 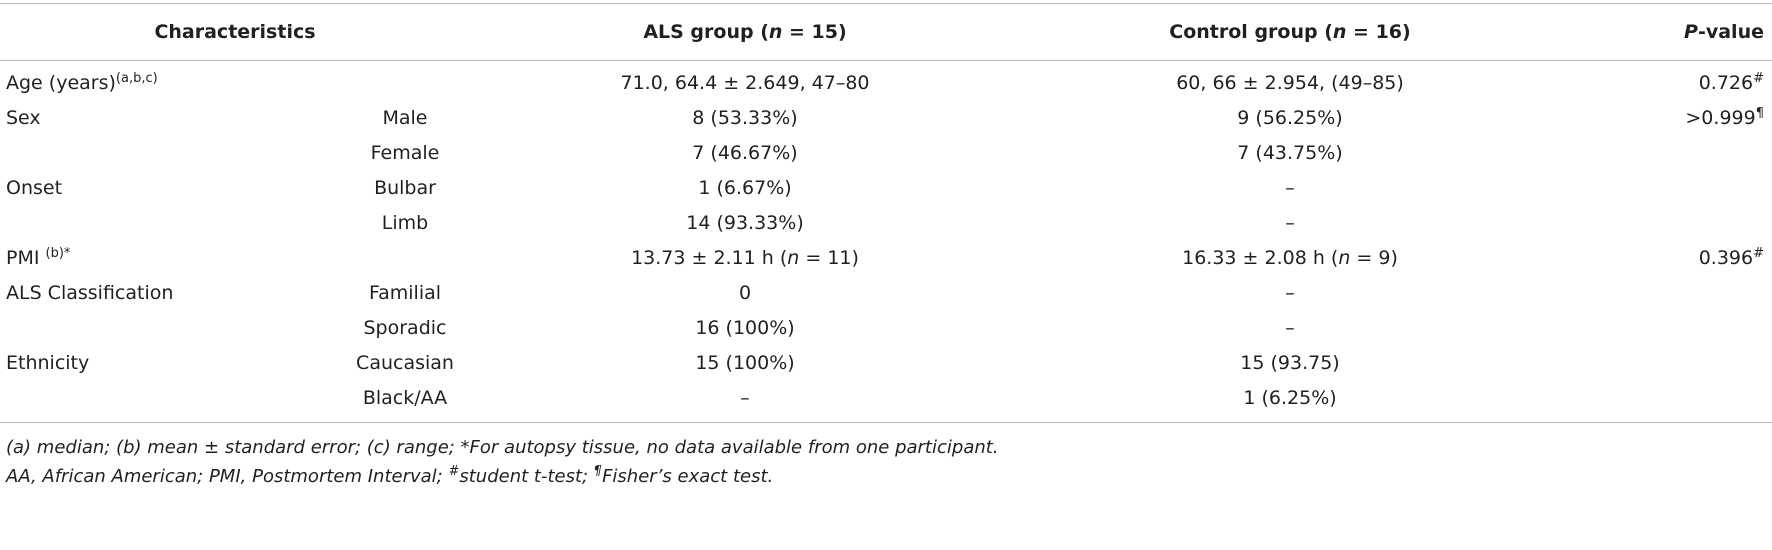 I want to click on text: Onset, so click(x=34, y=188).